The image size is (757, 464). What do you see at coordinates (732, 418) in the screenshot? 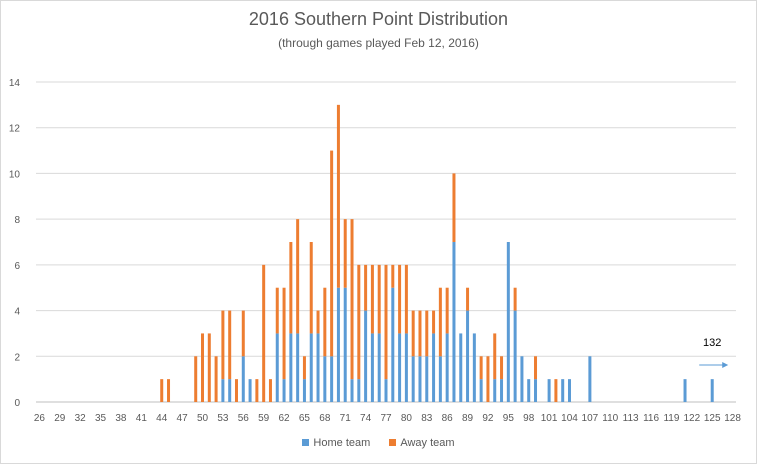
I see `x-tick-label: 128` at bounding box center [732, 418].